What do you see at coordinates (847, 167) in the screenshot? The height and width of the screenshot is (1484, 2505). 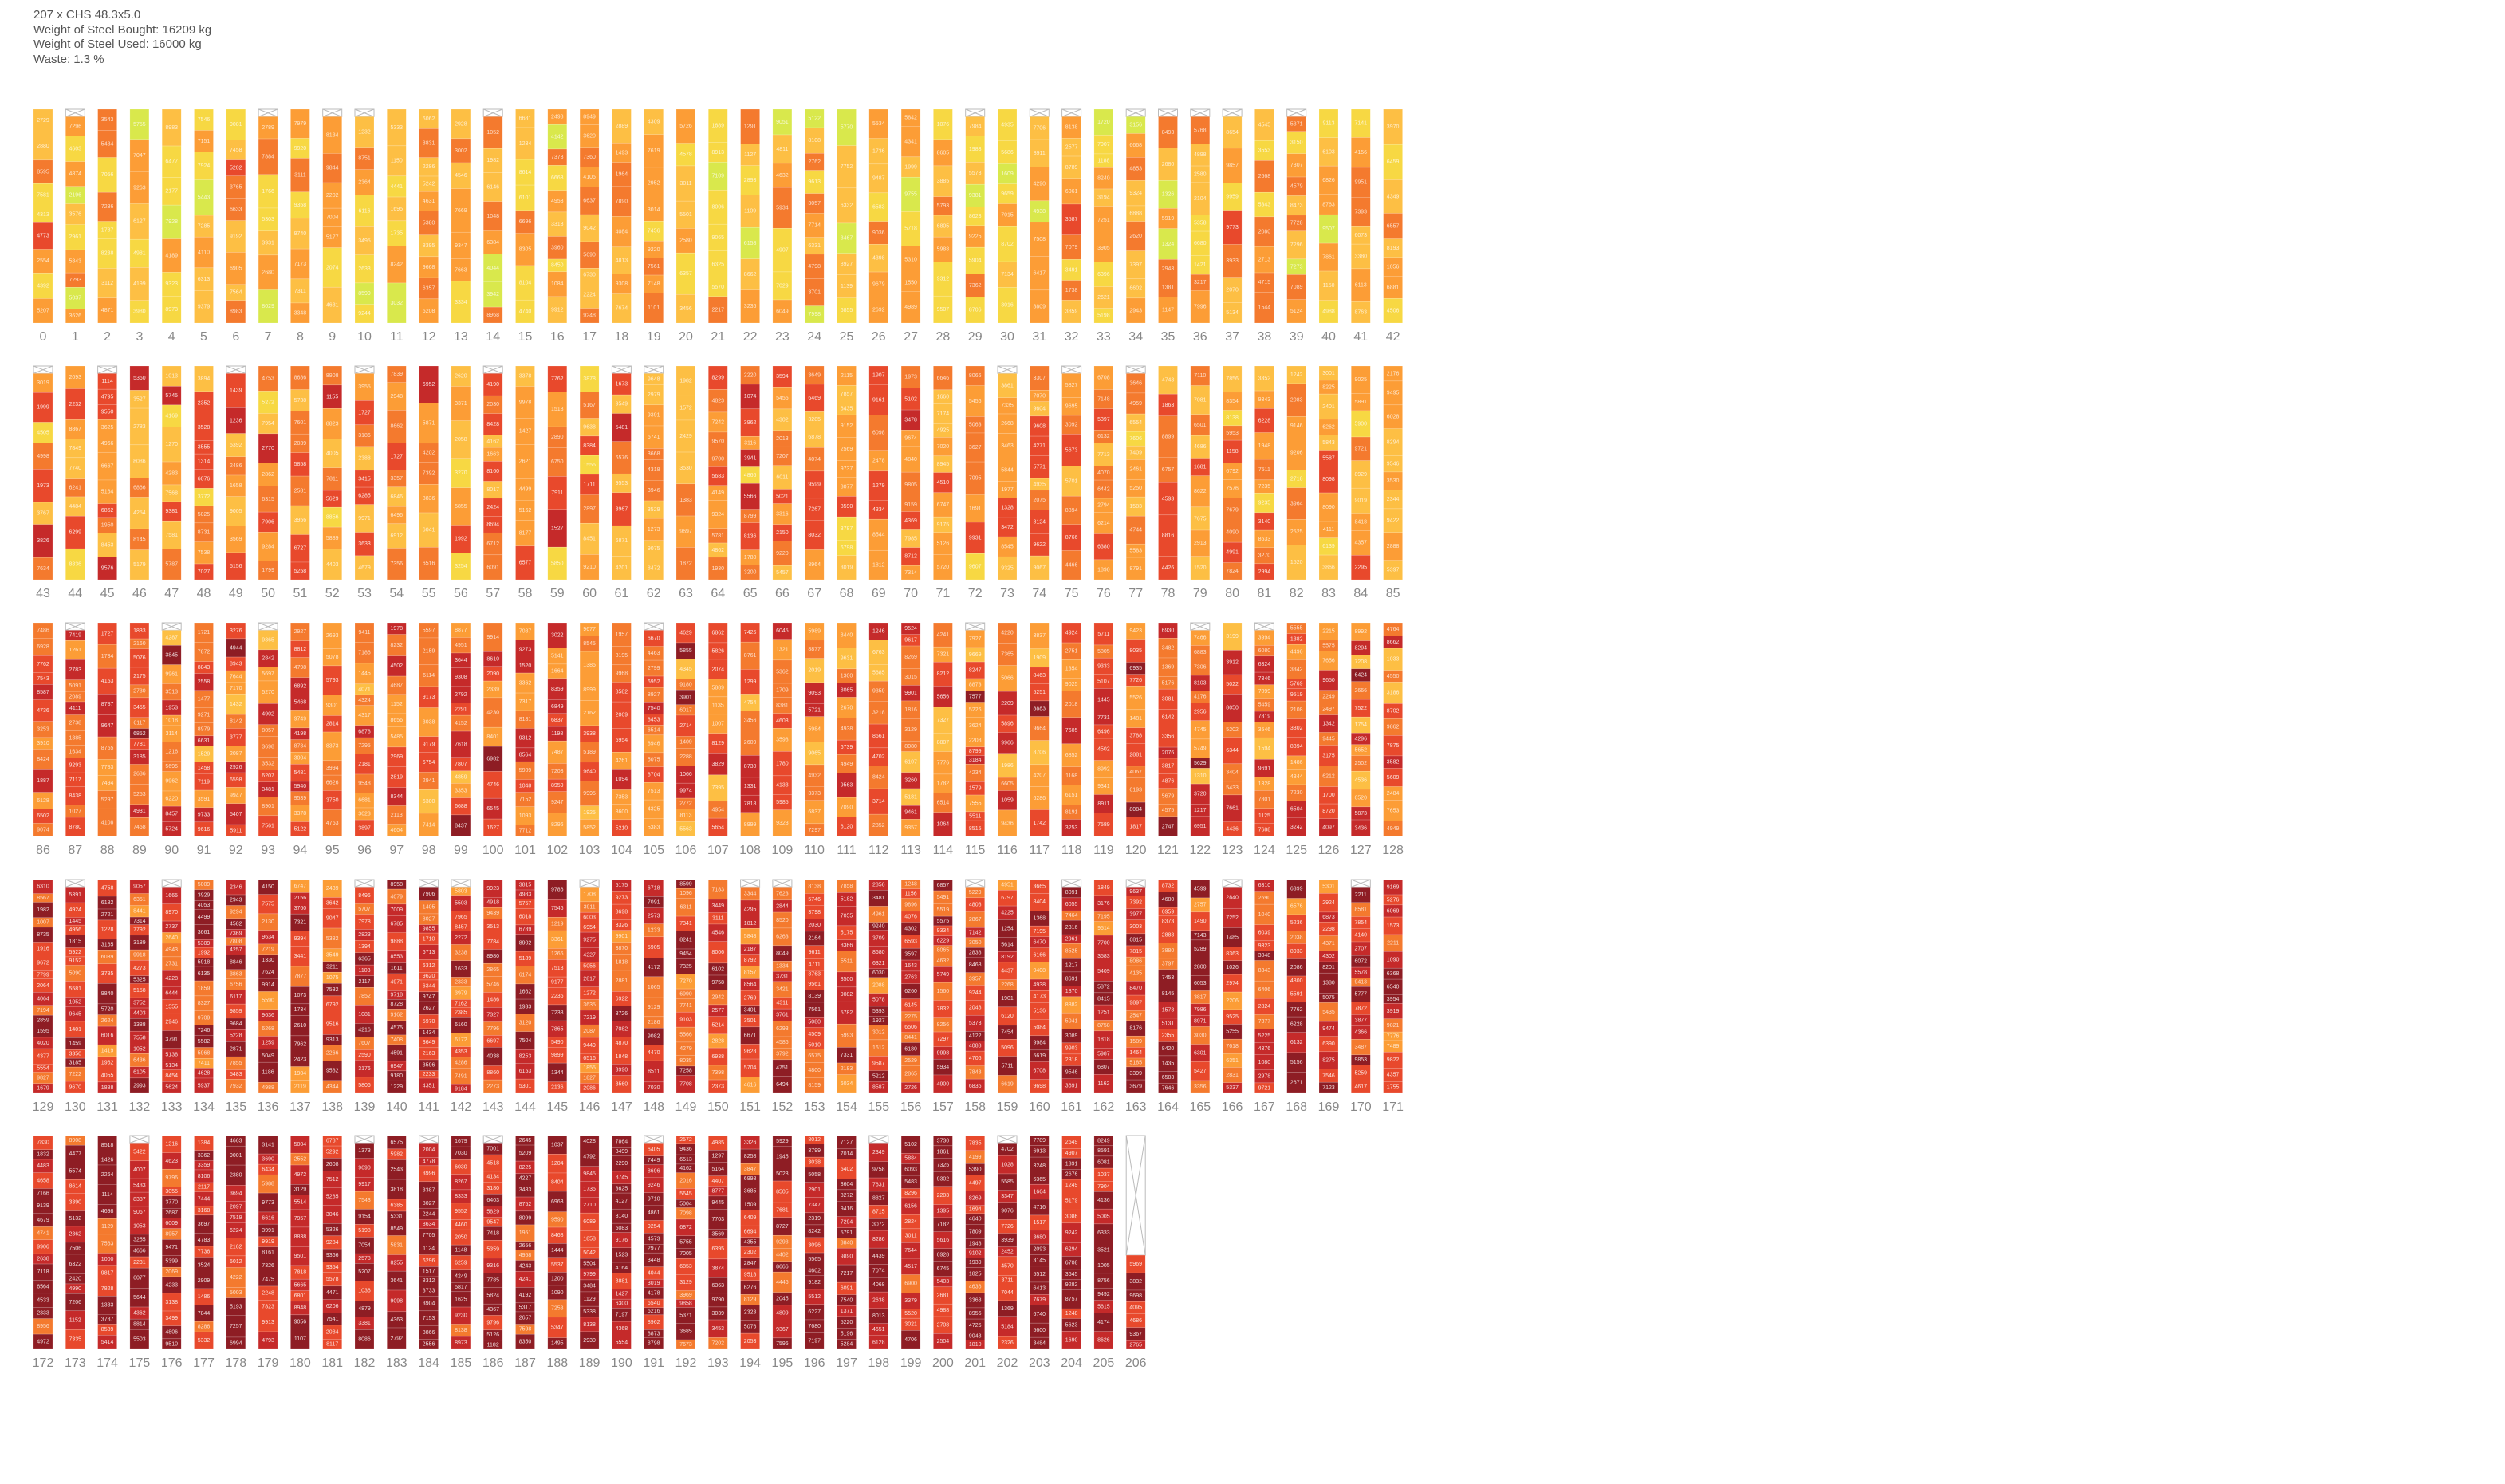 I see `cut-piece-label: 7752` at bounding box center [847, 167].